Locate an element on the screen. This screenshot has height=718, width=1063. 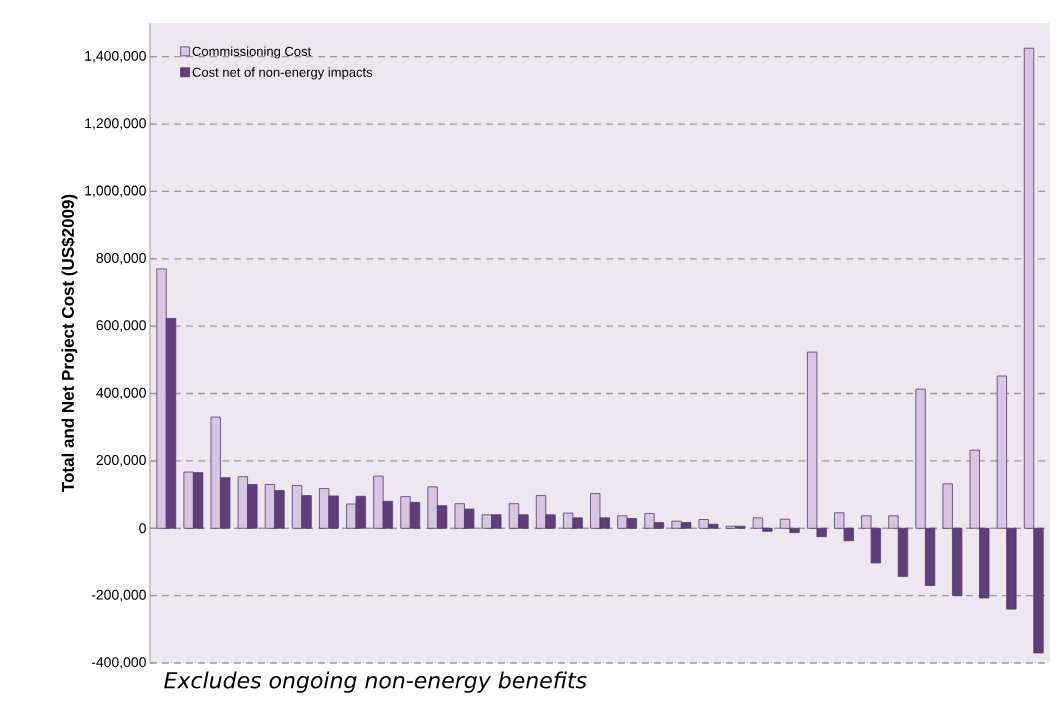
y-tick-label: 400,000 is located at coordinates (121, 393).